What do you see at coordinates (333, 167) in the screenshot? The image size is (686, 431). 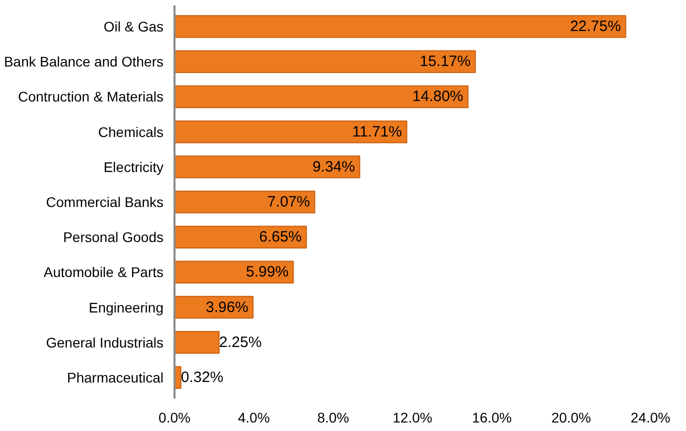 I see `data-label: 9.34%` at bounding box center [333, 167].